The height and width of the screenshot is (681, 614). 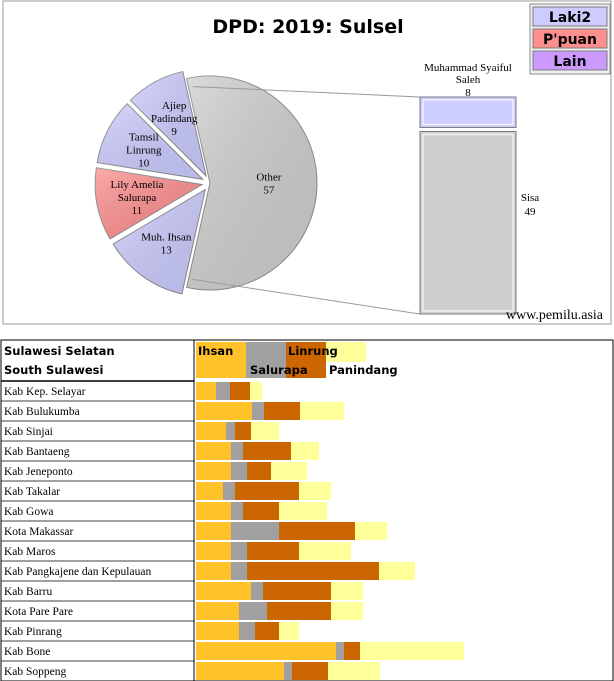 I want to click on bar-kab-maros-linrung, so click(x=273, y=551).